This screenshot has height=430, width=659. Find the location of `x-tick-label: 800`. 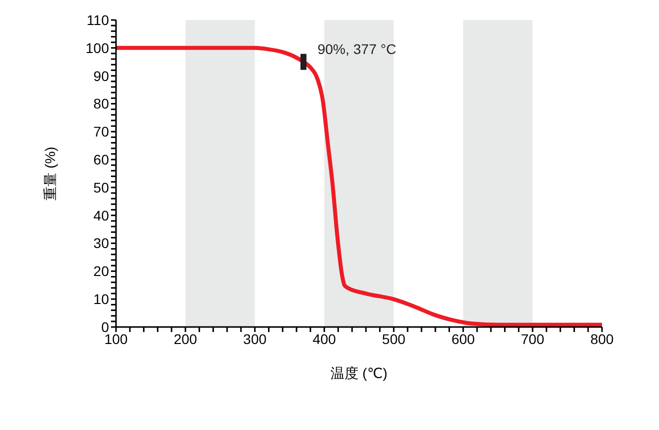

x-tick-label: 800 is located at coordinates (602, 338).